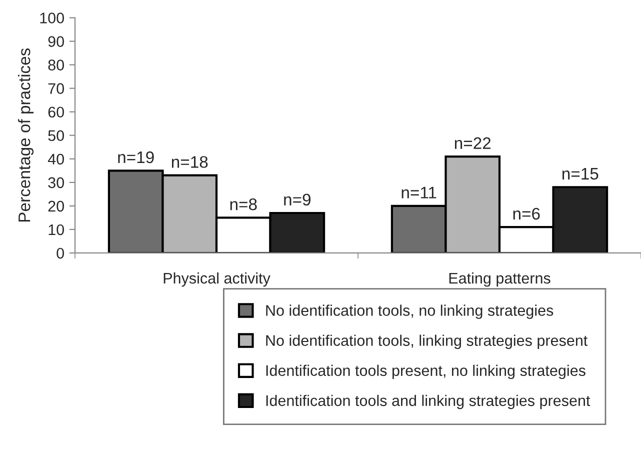 The width and height of the screenshot is (641, 455). I want to click on y-tick-label: 80, so click(56, 65).